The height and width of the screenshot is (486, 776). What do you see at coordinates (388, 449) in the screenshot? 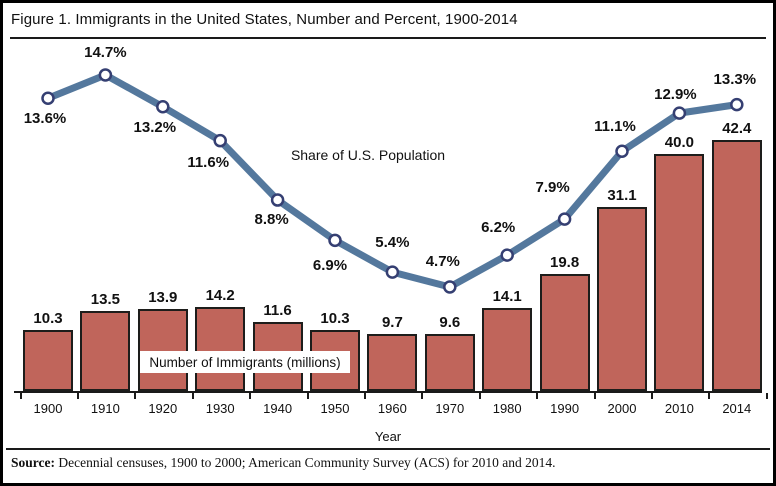
I see `divider-rule` at bounding box center [388, 449].